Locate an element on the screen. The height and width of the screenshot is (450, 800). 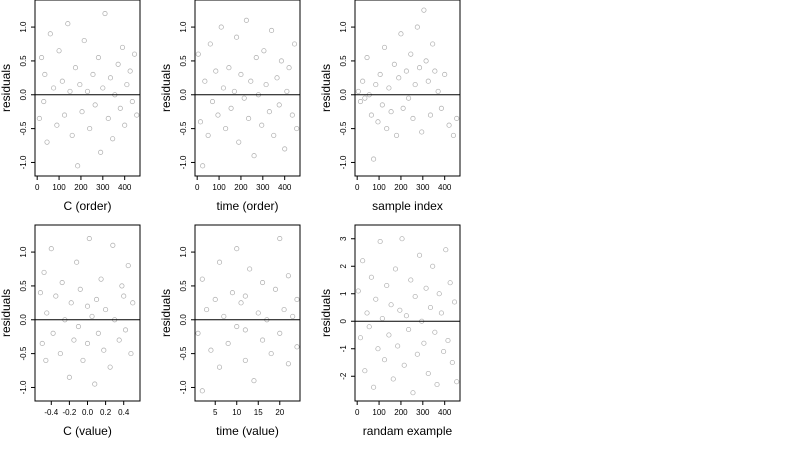
y-tick-label: 2 is located at coordinates (343, 265).